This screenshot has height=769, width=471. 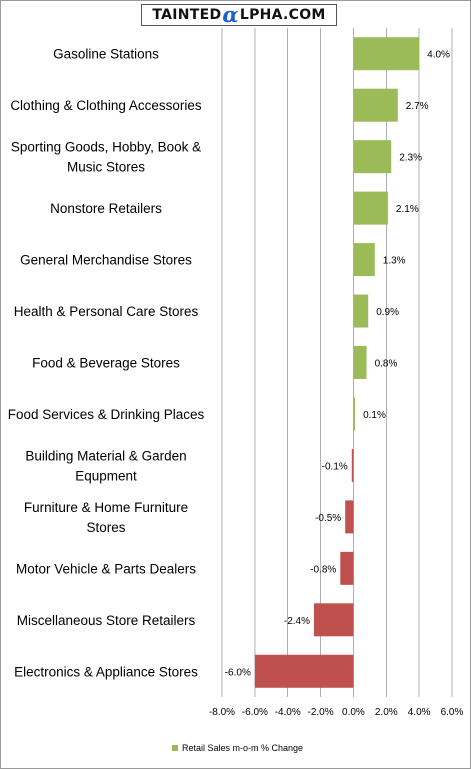 What do you see at coordinates (410, 158) in the screenshot?
I see `value-label: 2.3%` at bounding box center [410, 158].